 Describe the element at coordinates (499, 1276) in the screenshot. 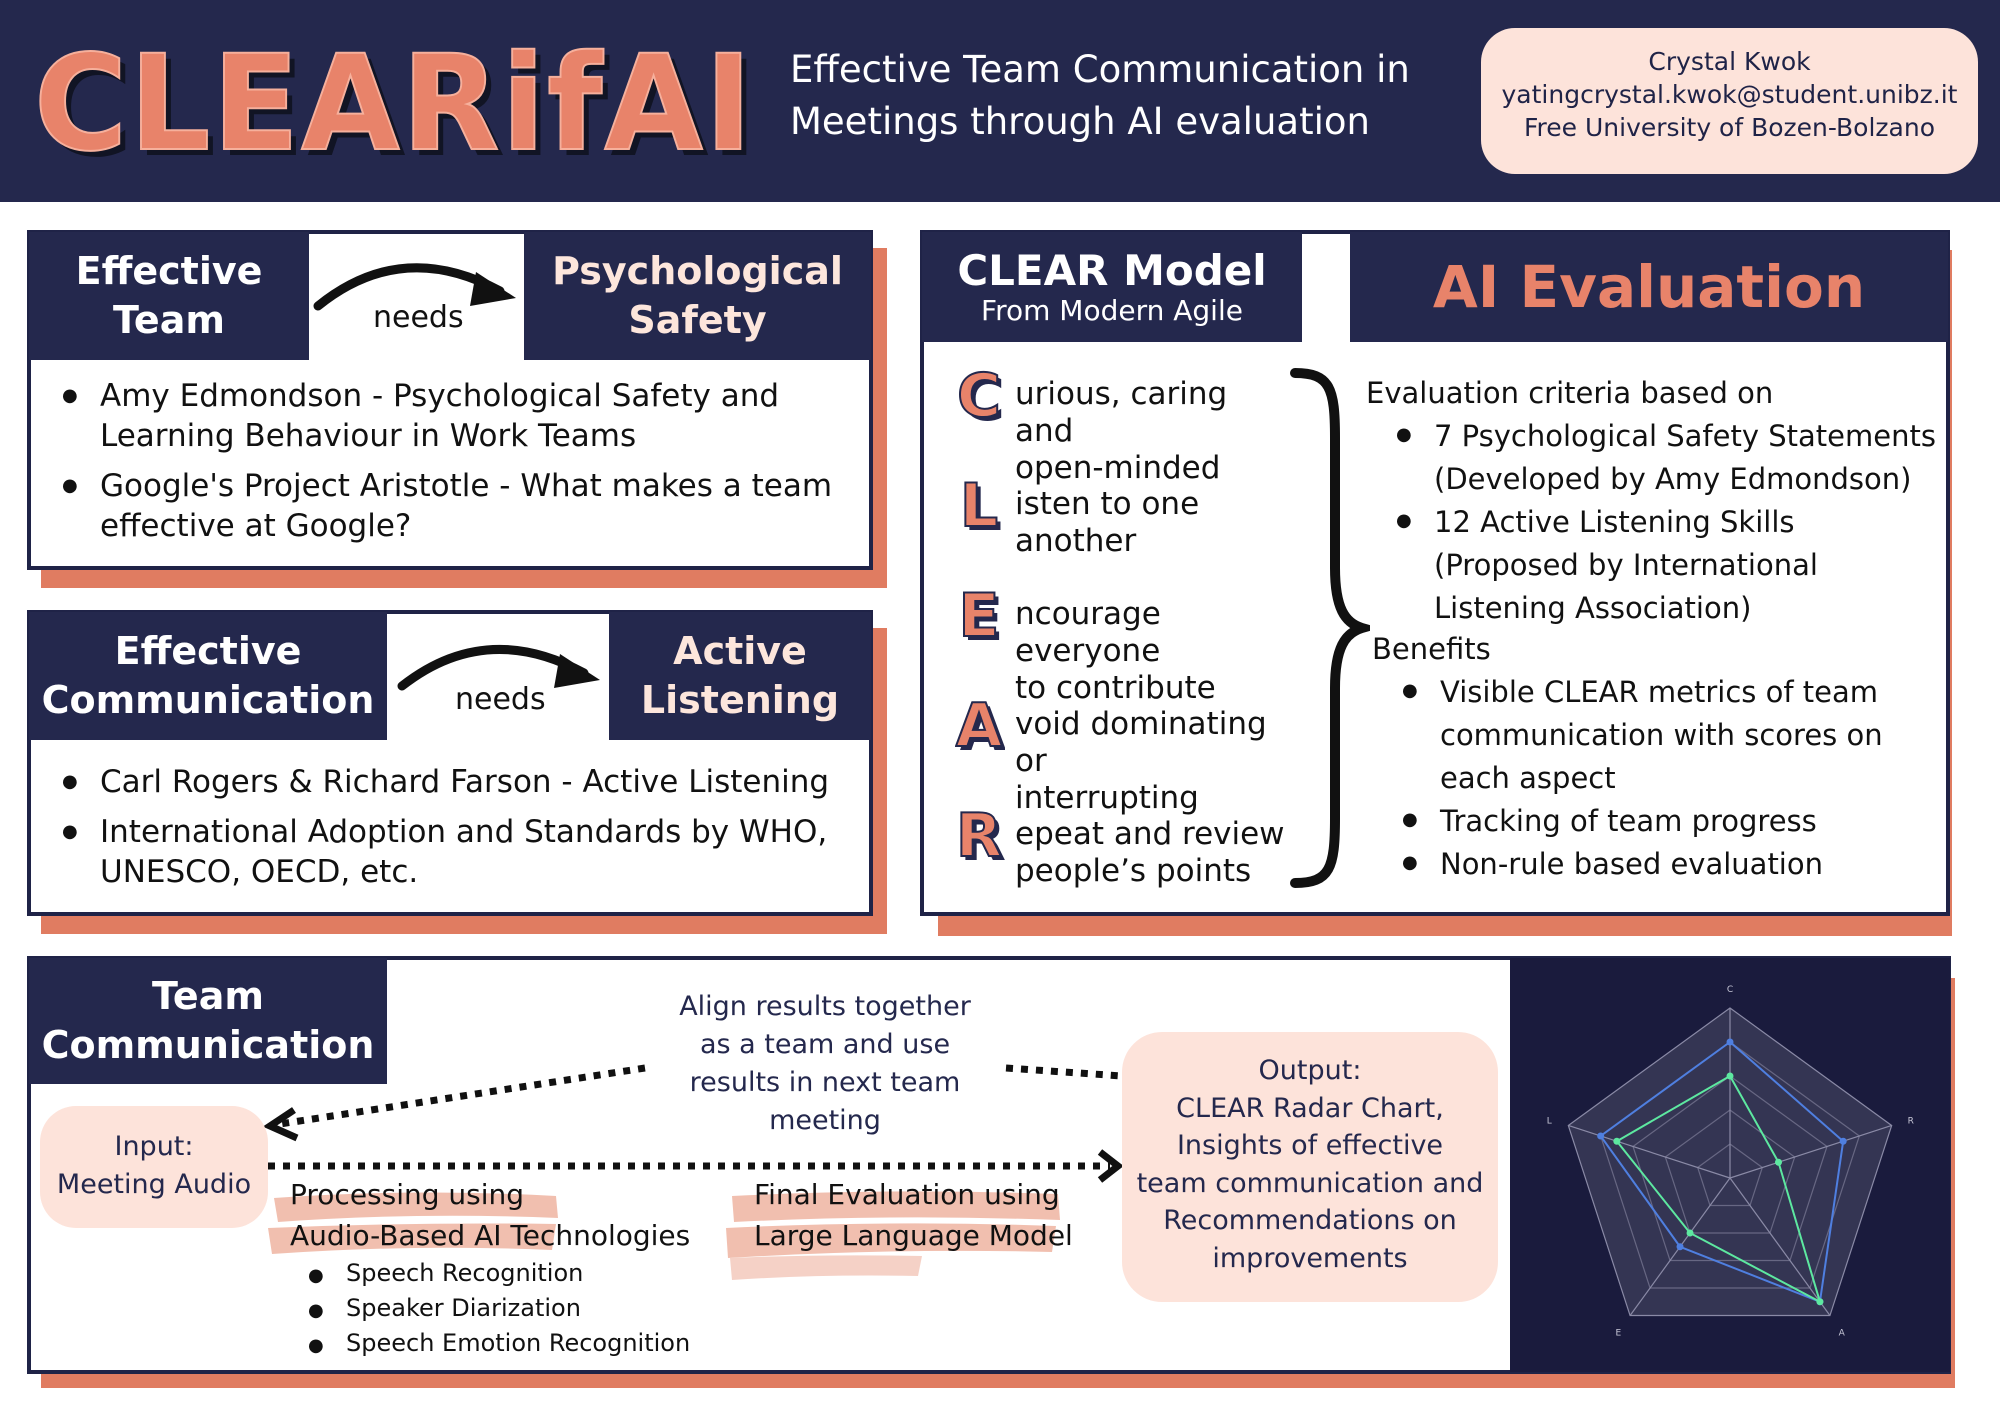

I see `list-item: Speech Recognition` at that location.